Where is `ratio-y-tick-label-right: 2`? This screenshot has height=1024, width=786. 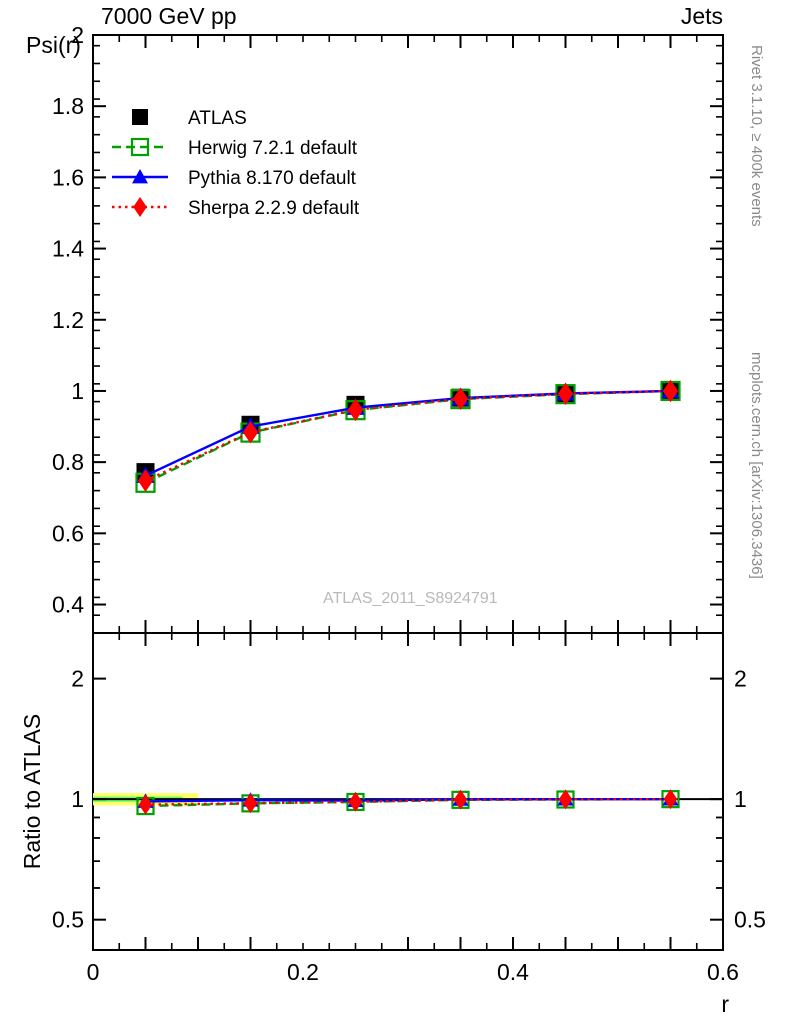 ratio-y-tick-label-right: 2 is located at coordinates (740, 679).